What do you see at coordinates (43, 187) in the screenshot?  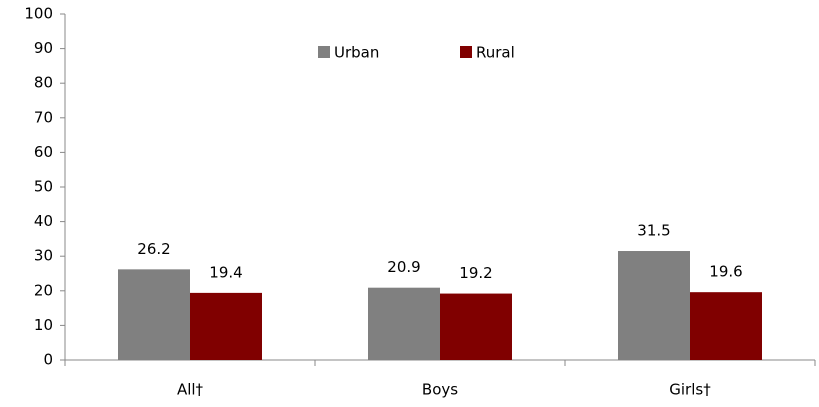 I see `y-tick-label: 50` at bounding box center [43, 187].